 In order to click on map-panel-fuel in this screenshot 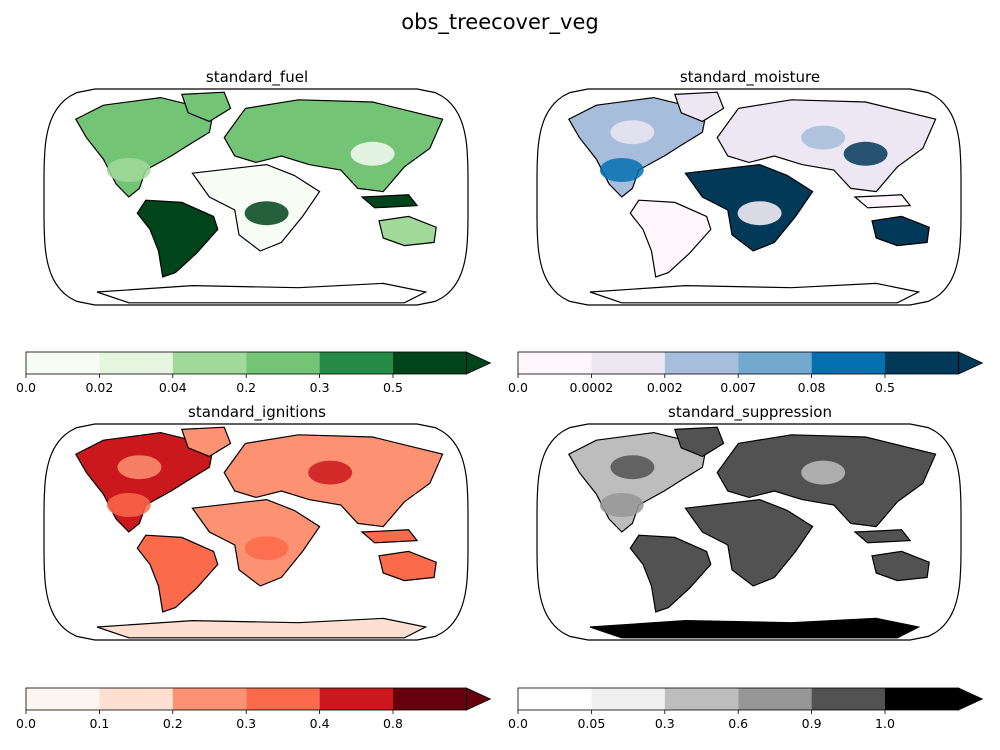, I will do `click(256, 197)`.